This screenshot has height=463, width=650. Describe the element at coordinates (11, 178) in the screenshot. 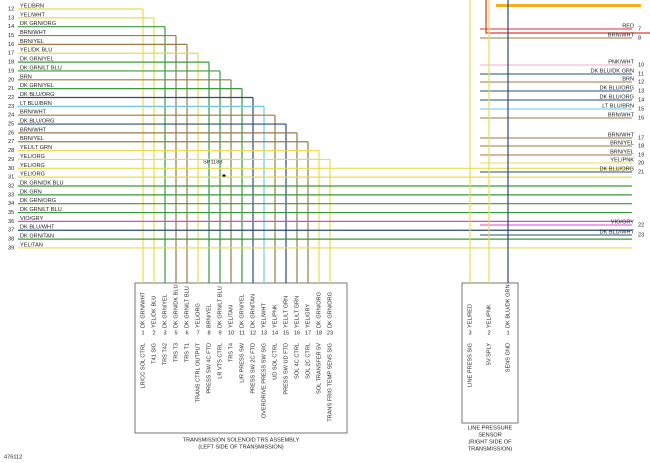

I see `wire-number: 31` at that location.